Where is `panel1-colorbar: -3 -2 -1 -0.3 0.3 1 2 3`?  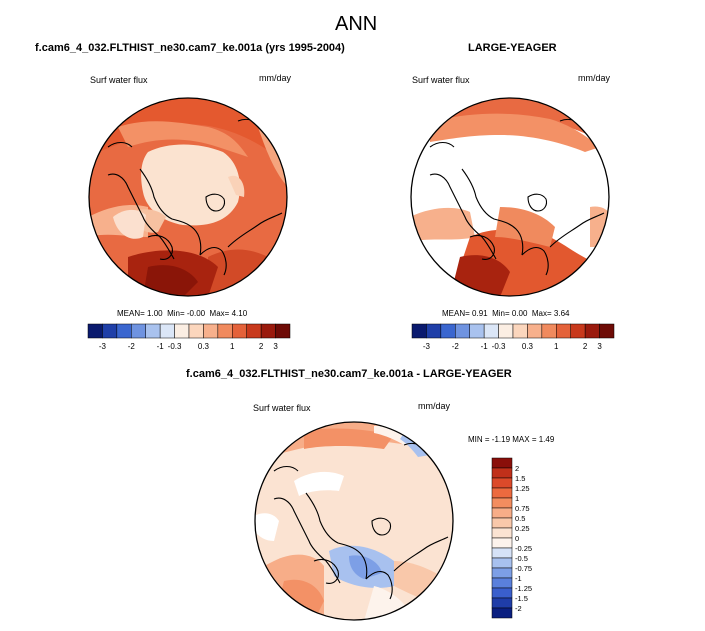 panel1-colorbar: -3 -2 -1 -0.3 0.3 1 2 3 is located at coordinates (189, 337).